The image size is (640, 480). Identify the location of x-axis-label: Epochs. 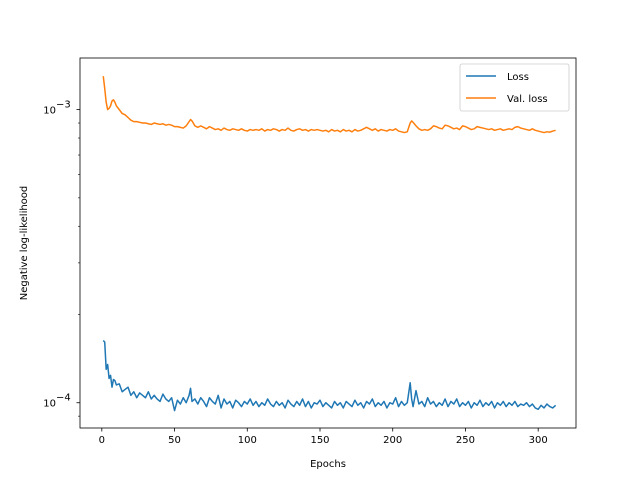
(328, 464).